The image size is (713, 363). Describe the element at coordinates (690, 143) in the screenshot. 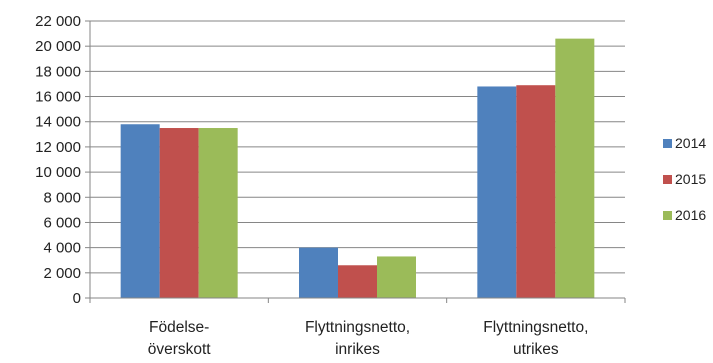

I see `legend-label-2014: 2014` at that location.